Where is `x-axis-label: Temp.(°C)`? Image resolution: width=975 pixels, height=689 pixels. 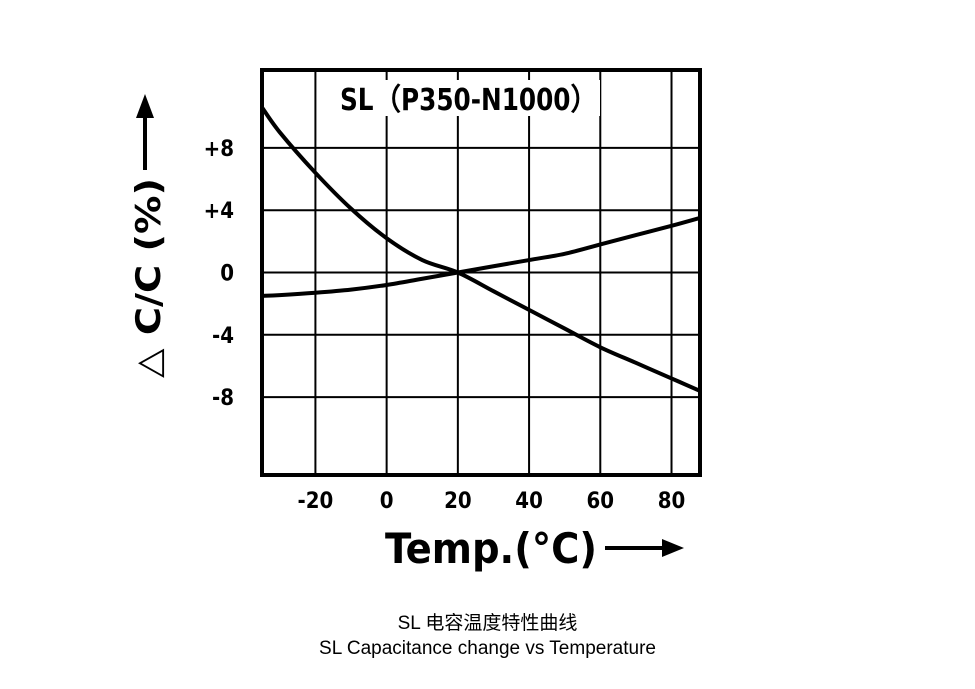
x-axis-label: Temp.(°C) is located at coordinates (491, 548).